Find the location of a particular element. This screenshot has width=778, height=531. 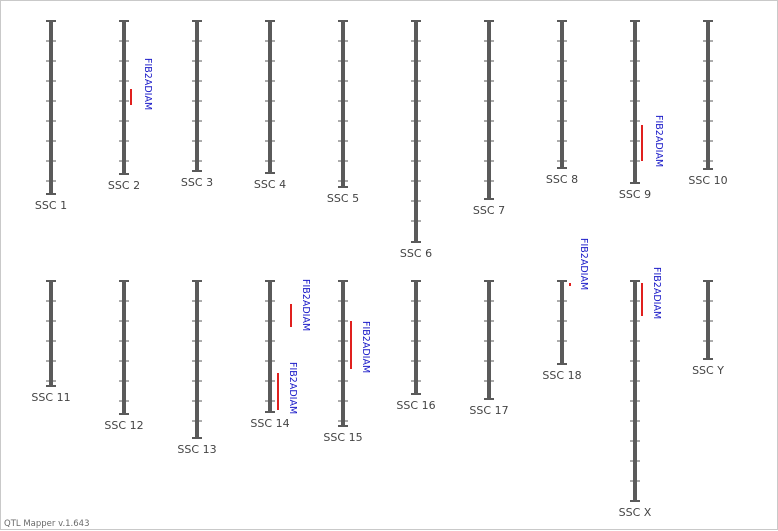

chromosome-label: SSC X is located at coordinates (635, 512).